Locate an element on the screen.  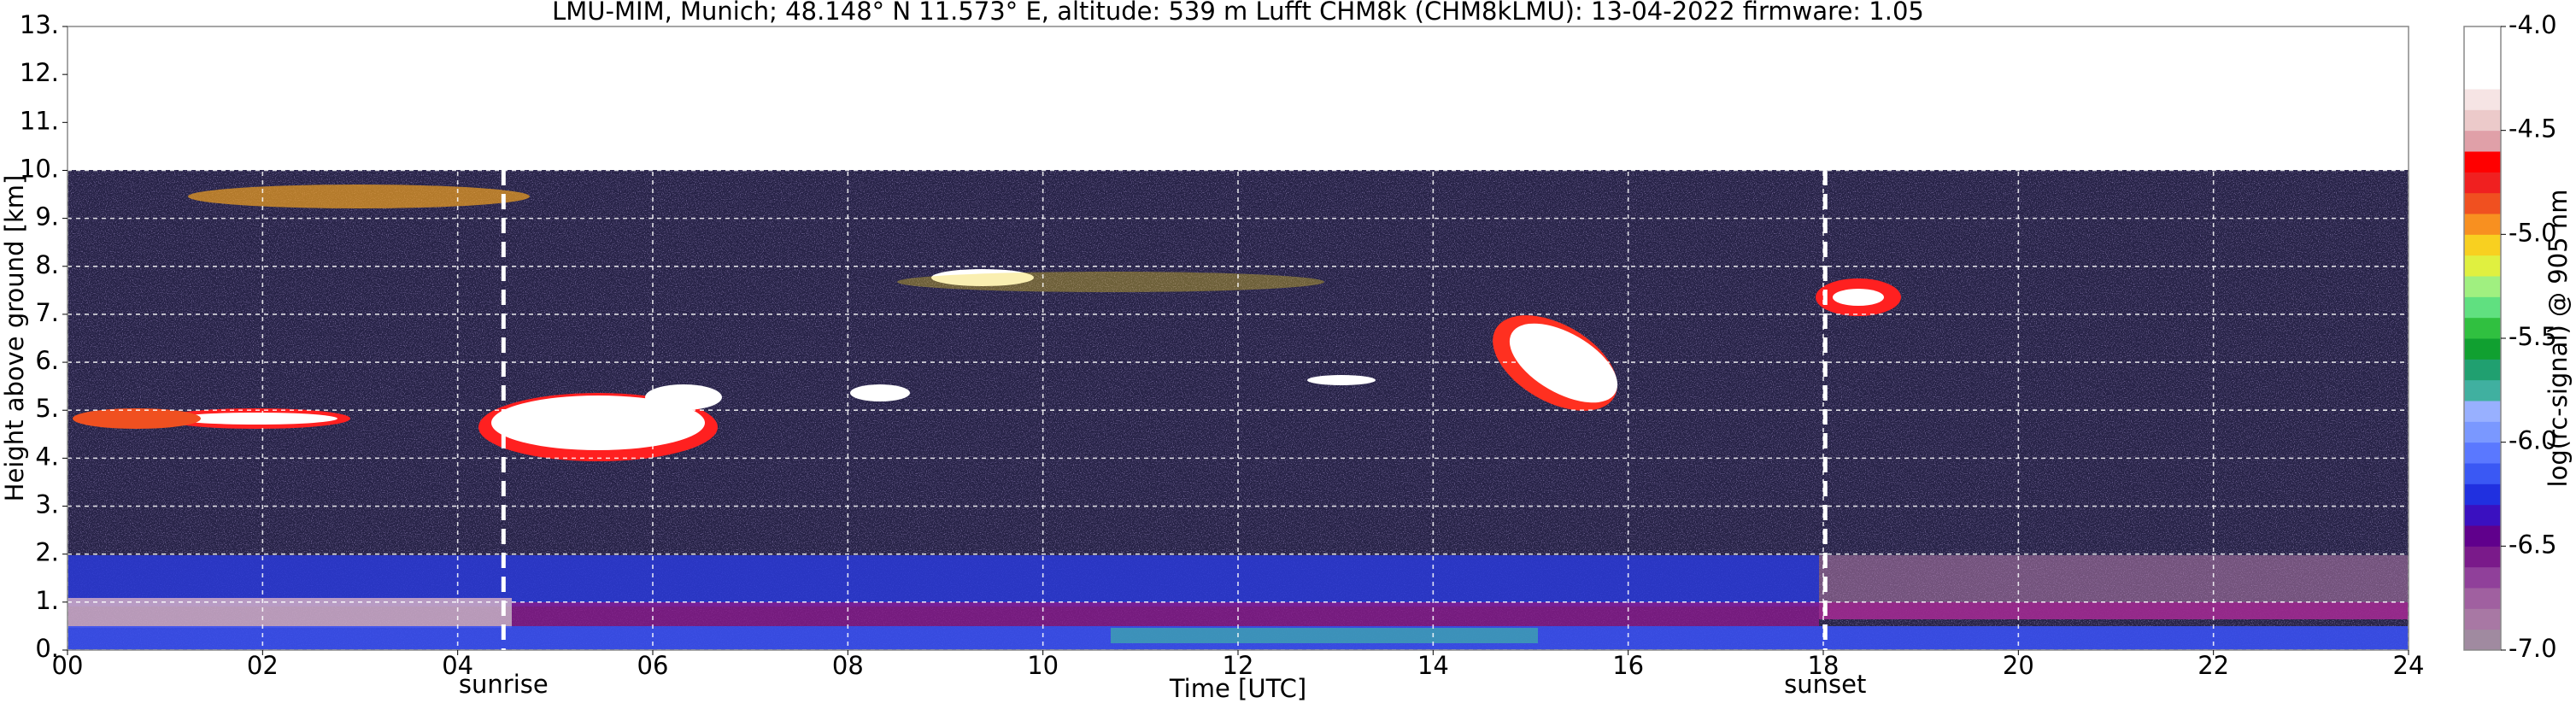
y-tick-label: 11. is located at coordinates (39, 120).